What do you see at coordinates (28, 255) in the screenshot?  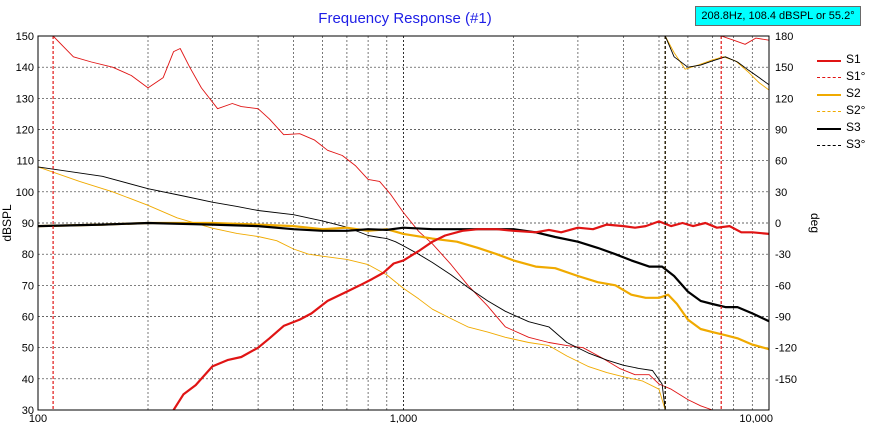 I see `y-tick-label: 80` at bounding box center [28, 255].